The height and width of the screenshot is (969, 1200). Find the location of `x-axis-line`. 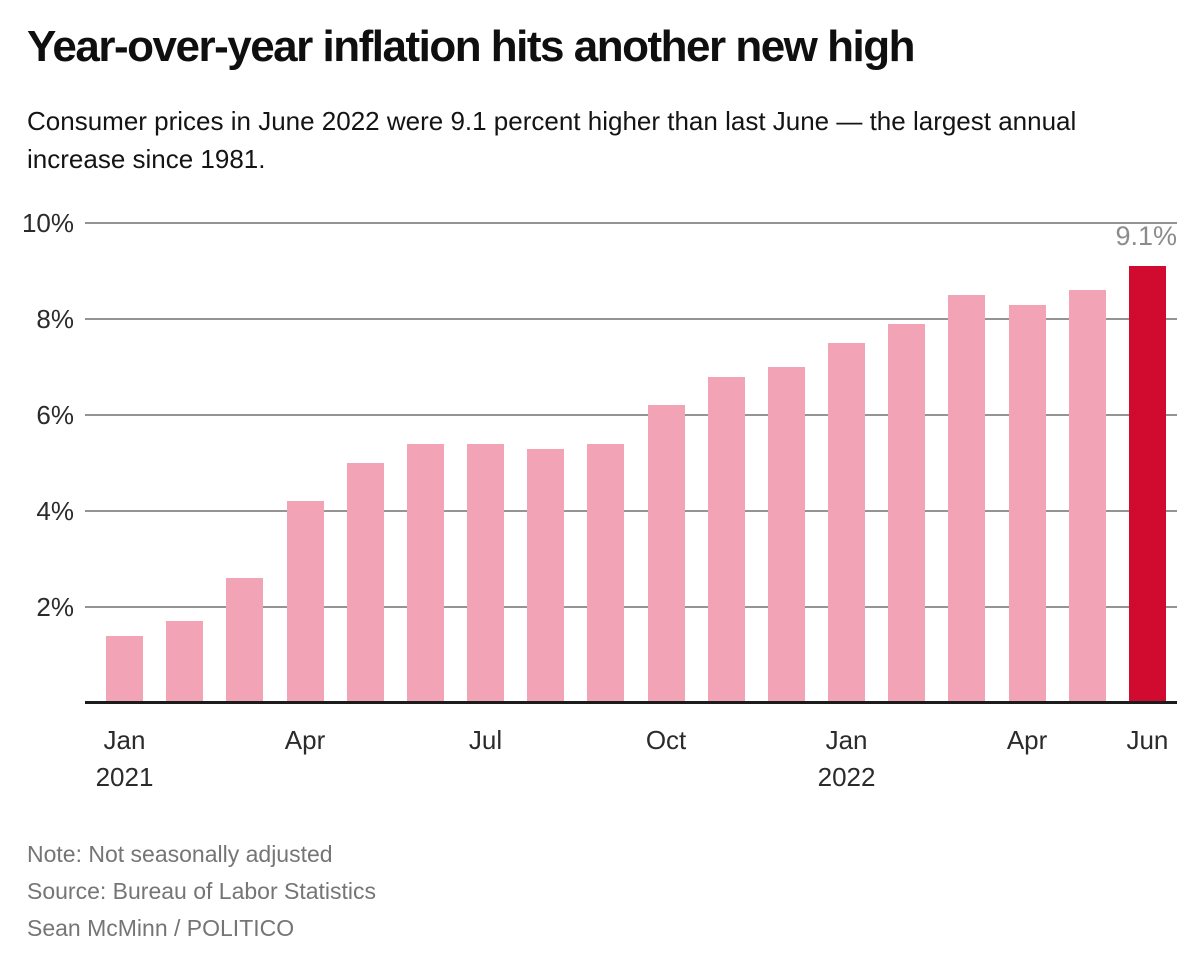

x-axis-line is located at coordinates (631, 702).